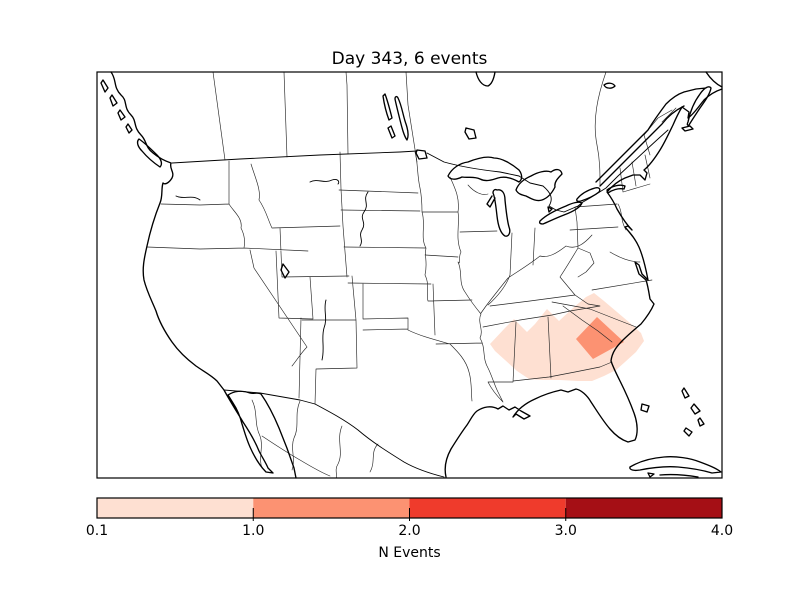 This screenshot has width=800, height=600. I want to click on pacific-coast-islands, so click(116, 106).